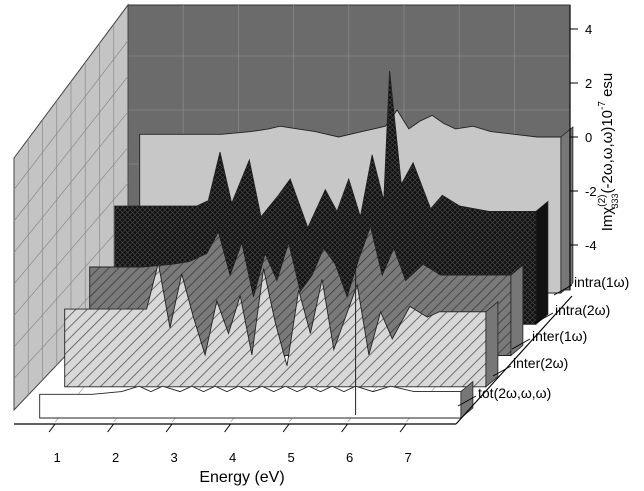 The width and height of the screenshot is (644, 491). Describe the element at coordinates (588, 29) in the screenshot. I see `z-tick-label: 4` at that location.